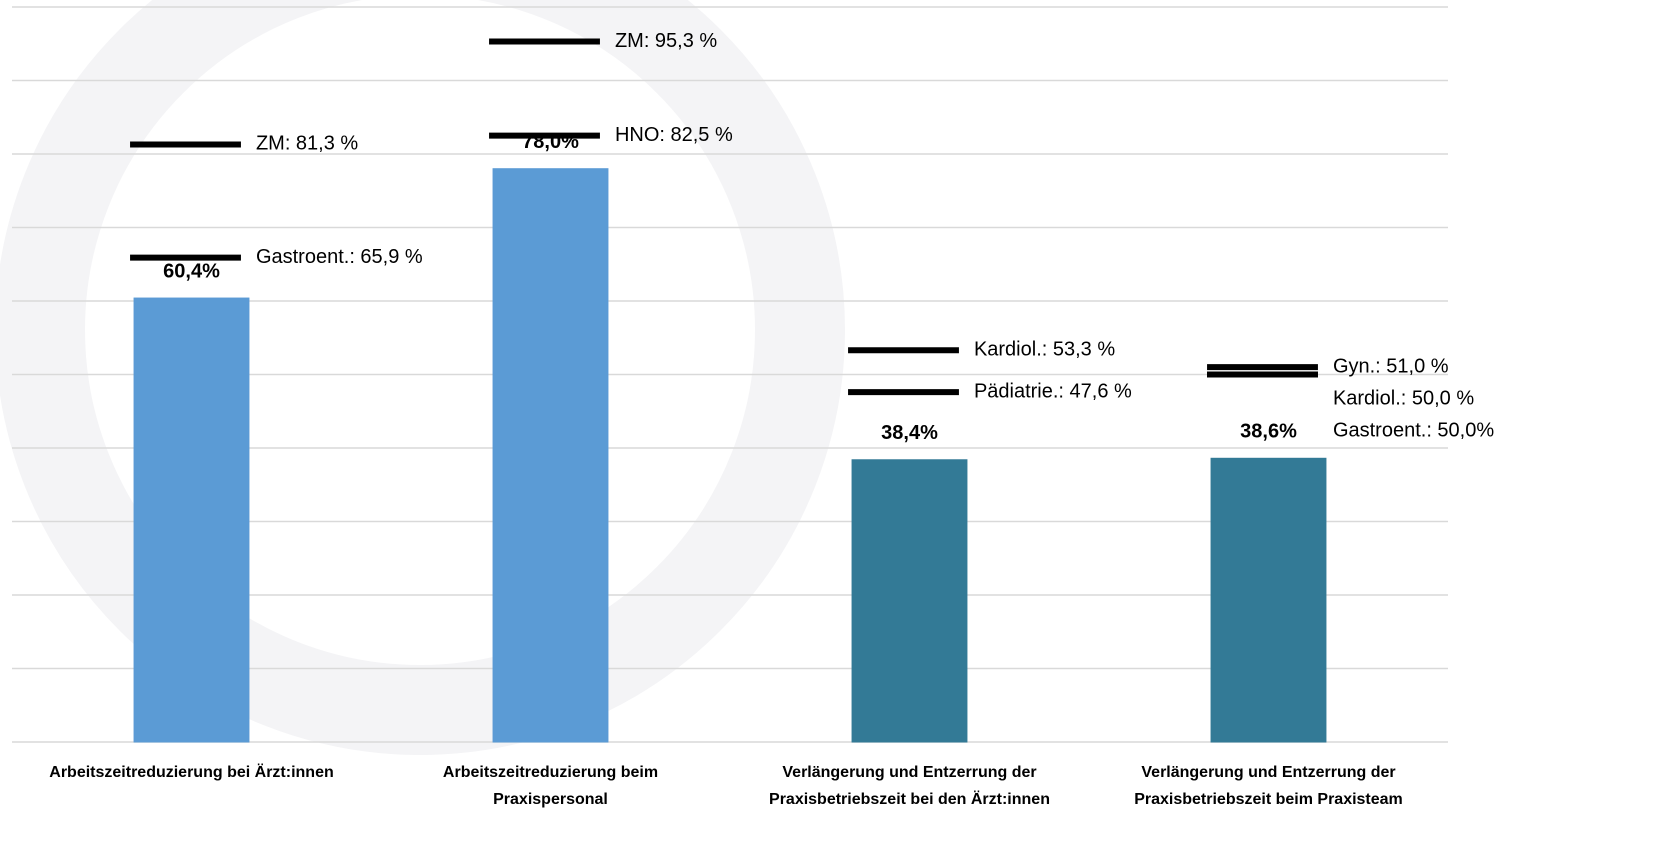  Describe the element at coordinates (1053, 391) in the screenshot. I see `marker-label: Pädiatrie.: 47,6 %` at that location.